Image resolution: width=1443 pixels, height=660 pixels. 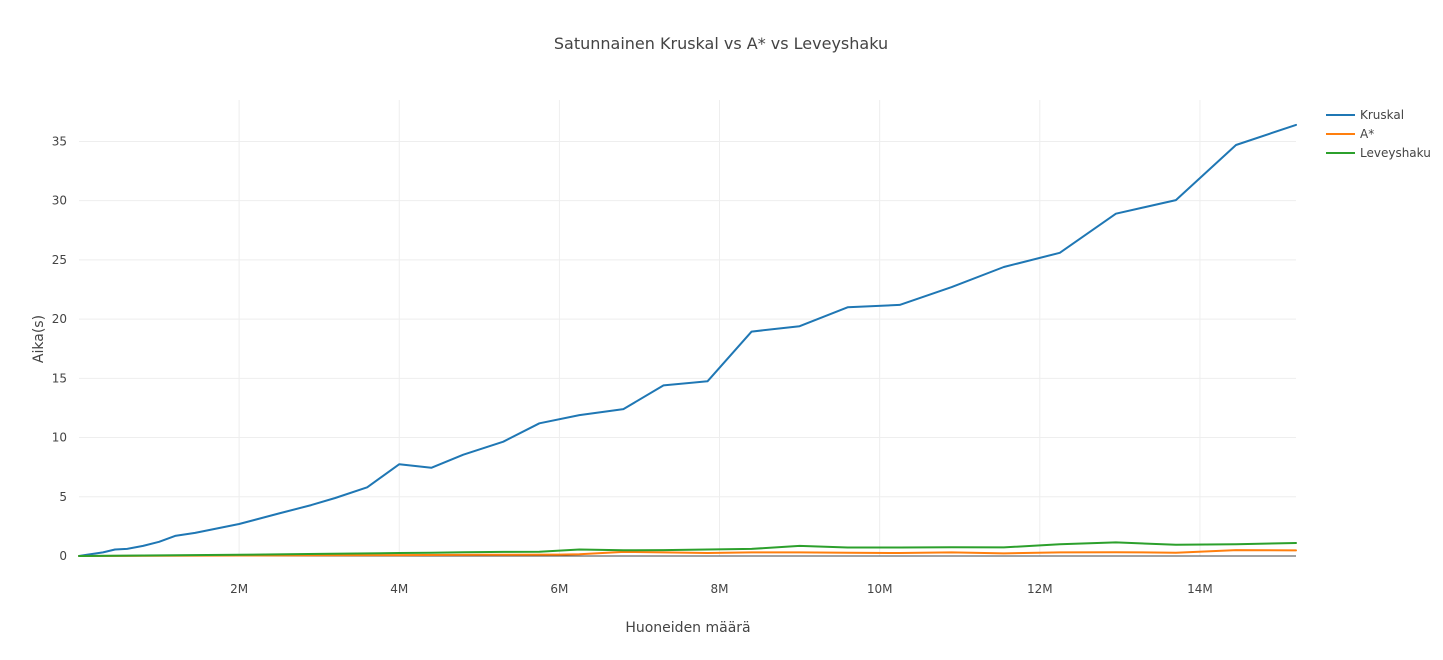 I want to click on y-tick-label: 10, so click(x=59, y=438).